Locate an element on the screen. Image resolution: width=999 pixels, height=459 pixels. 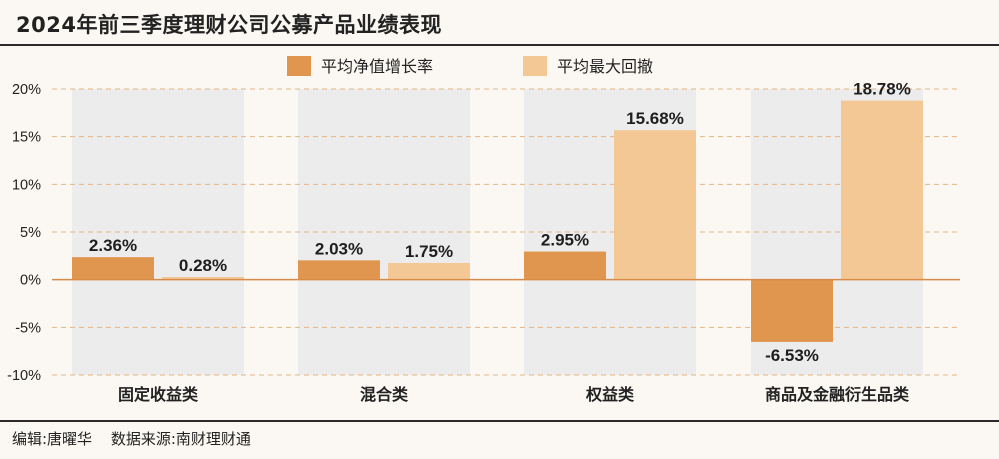
title-divider is located at coordinates (499, 45).